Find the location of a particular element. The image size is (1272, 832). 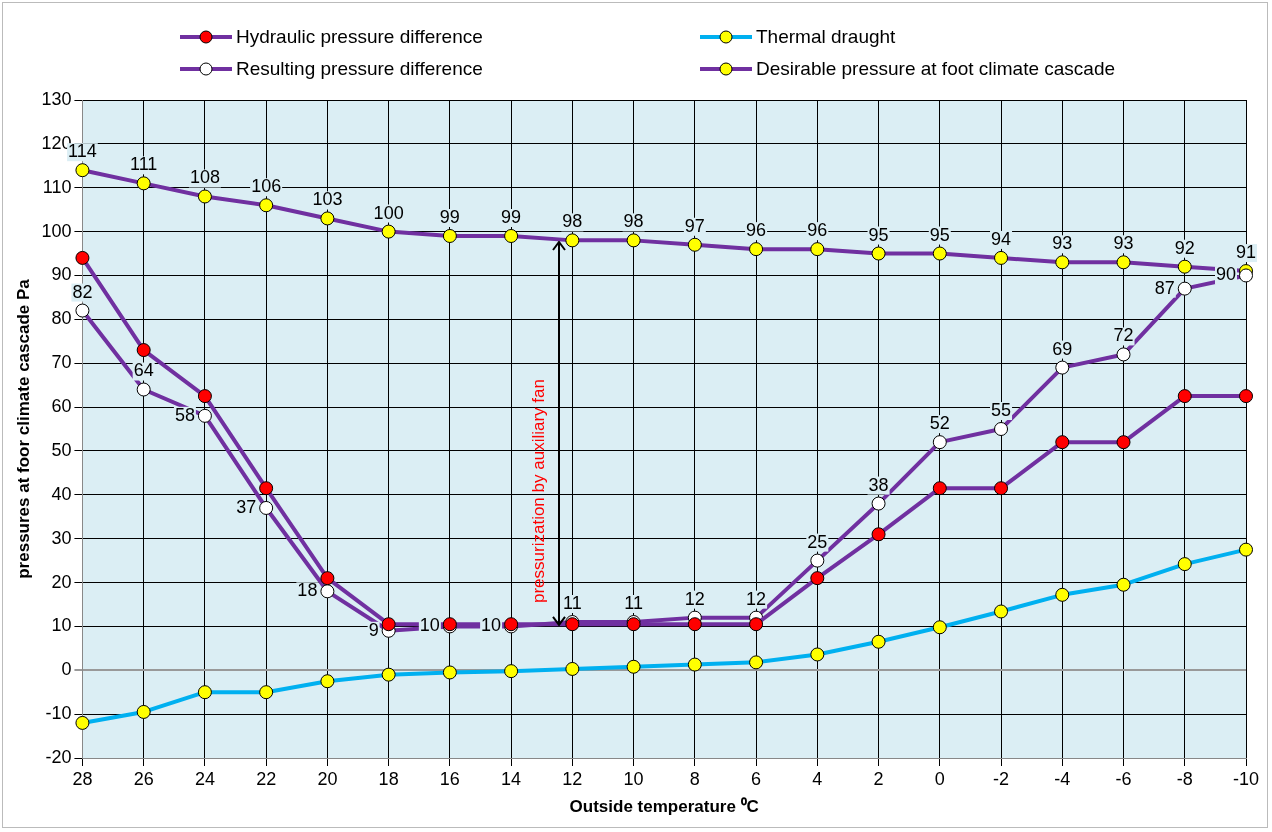

legend-label: Hydraulic pressure difference is located at coordinates (359, 37).